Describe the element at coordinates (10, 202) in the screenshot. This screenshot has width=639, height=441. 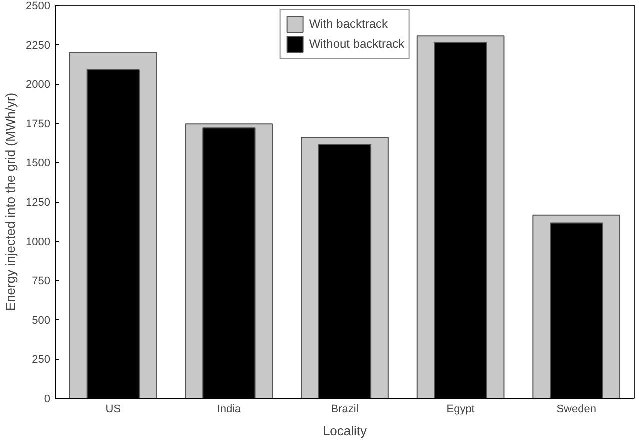
I see `y-axis-title: Energy injected into the grid (MWh/yr)` at that location.